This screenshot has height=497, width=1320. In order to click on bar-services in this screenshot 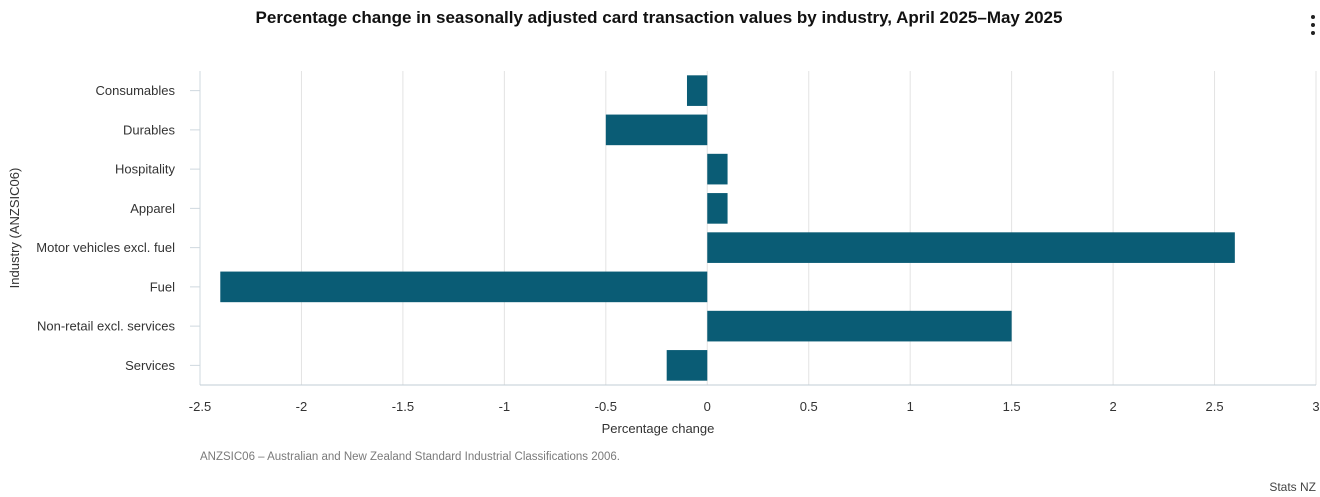, I will do `click(687, 365)`.